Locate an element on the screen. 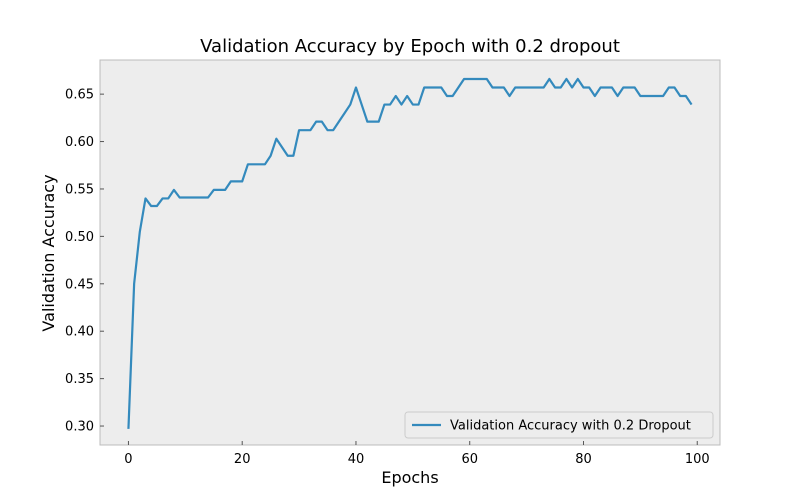  x-tick-label: 100 is located at coordinates (697, 459).